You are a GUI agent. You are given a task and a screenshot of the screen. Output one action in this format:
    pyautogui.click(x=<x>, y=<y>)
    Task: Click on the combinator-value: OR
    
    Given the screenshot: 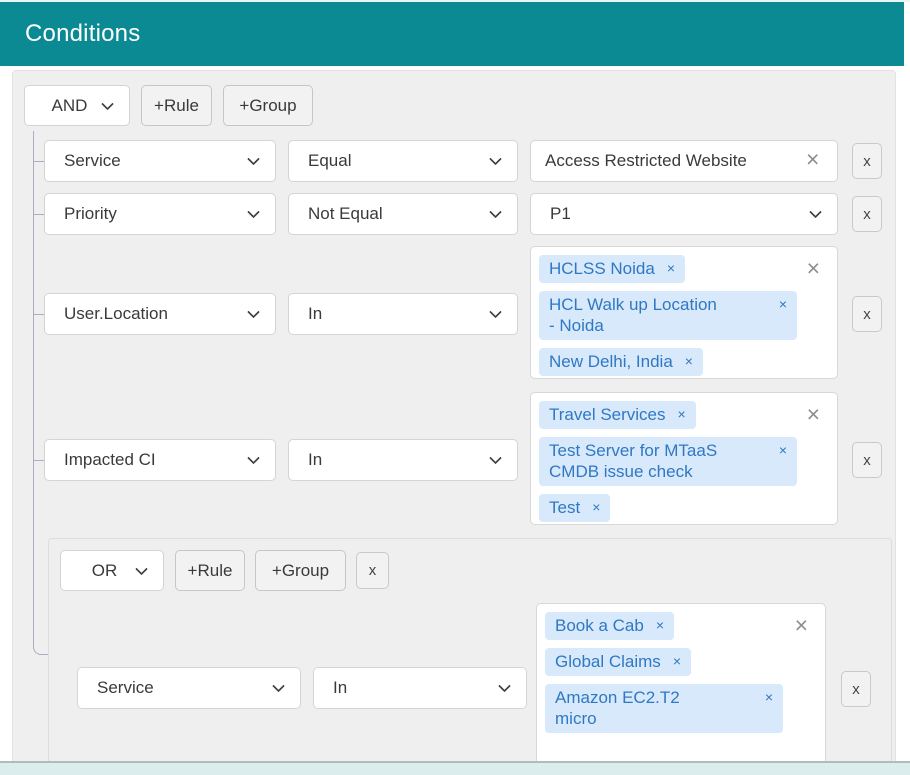 What is the action you would take?
    pyautogui.click(x=104, y=570)
    